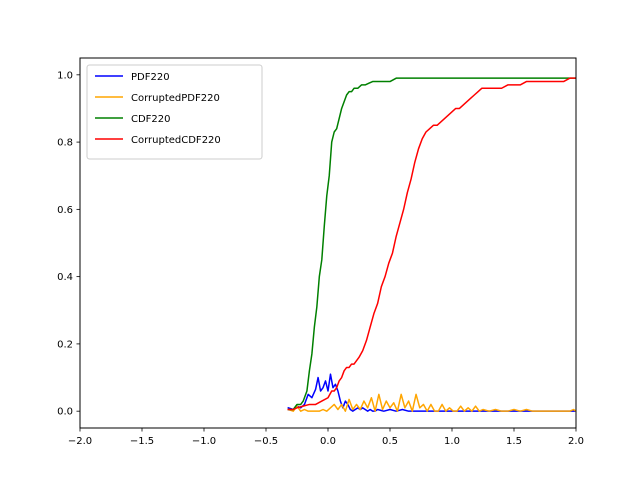 Image resolution: width=640 pixels, height=480 pixels. What do you see at coordinates (65, 75) in the screenshot?
I see `y-tick-label: 1.0` at bounding box center [65, 75].